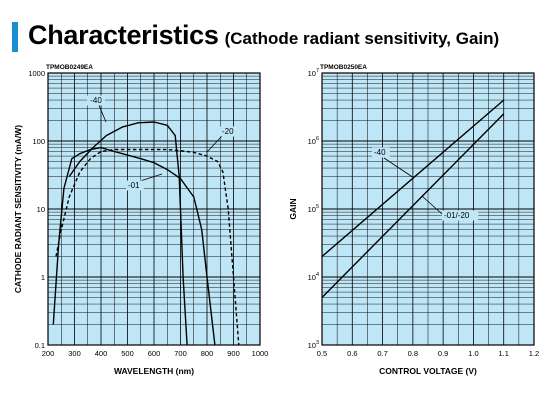 The width and height of the screenshot is (557, 400). I want to click on y-axis-title: CATHODE RADIANT SENSITIVITY (mA/W), so click(18, 209).